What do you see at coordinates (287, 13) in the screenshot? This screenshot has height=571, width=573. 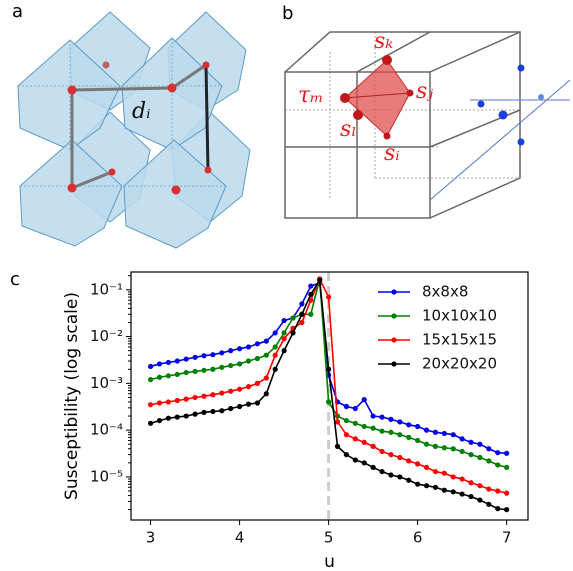 I see `panel-label: b` at bounding box center [287, 13].